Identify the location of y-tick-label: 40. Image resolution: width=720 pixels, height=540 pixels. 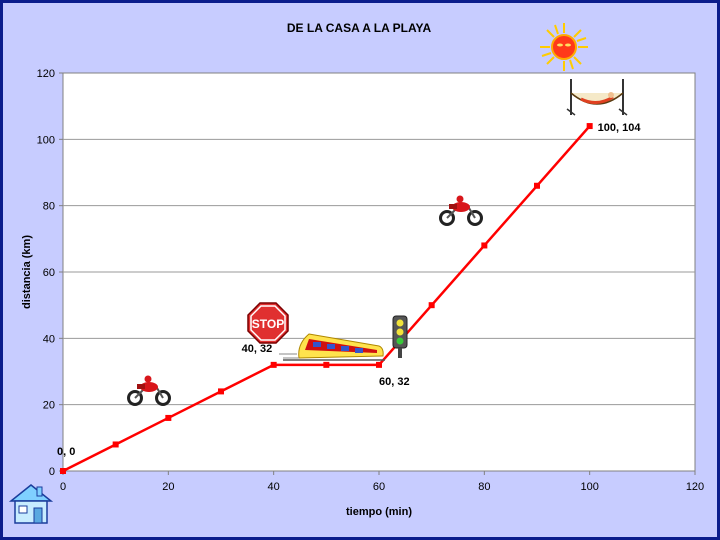
(49, 339).